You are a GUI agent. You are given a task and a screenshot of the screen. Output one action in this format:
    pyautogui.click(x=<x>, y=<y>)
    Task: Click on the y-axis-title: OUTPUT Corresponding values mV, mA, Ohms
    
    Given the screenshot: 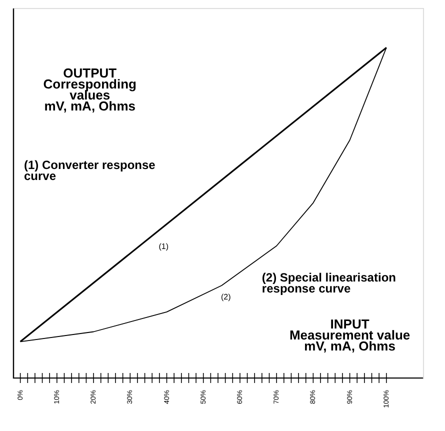 What is the action you would take?
    pyautogui.click(x=90, y=89)
    